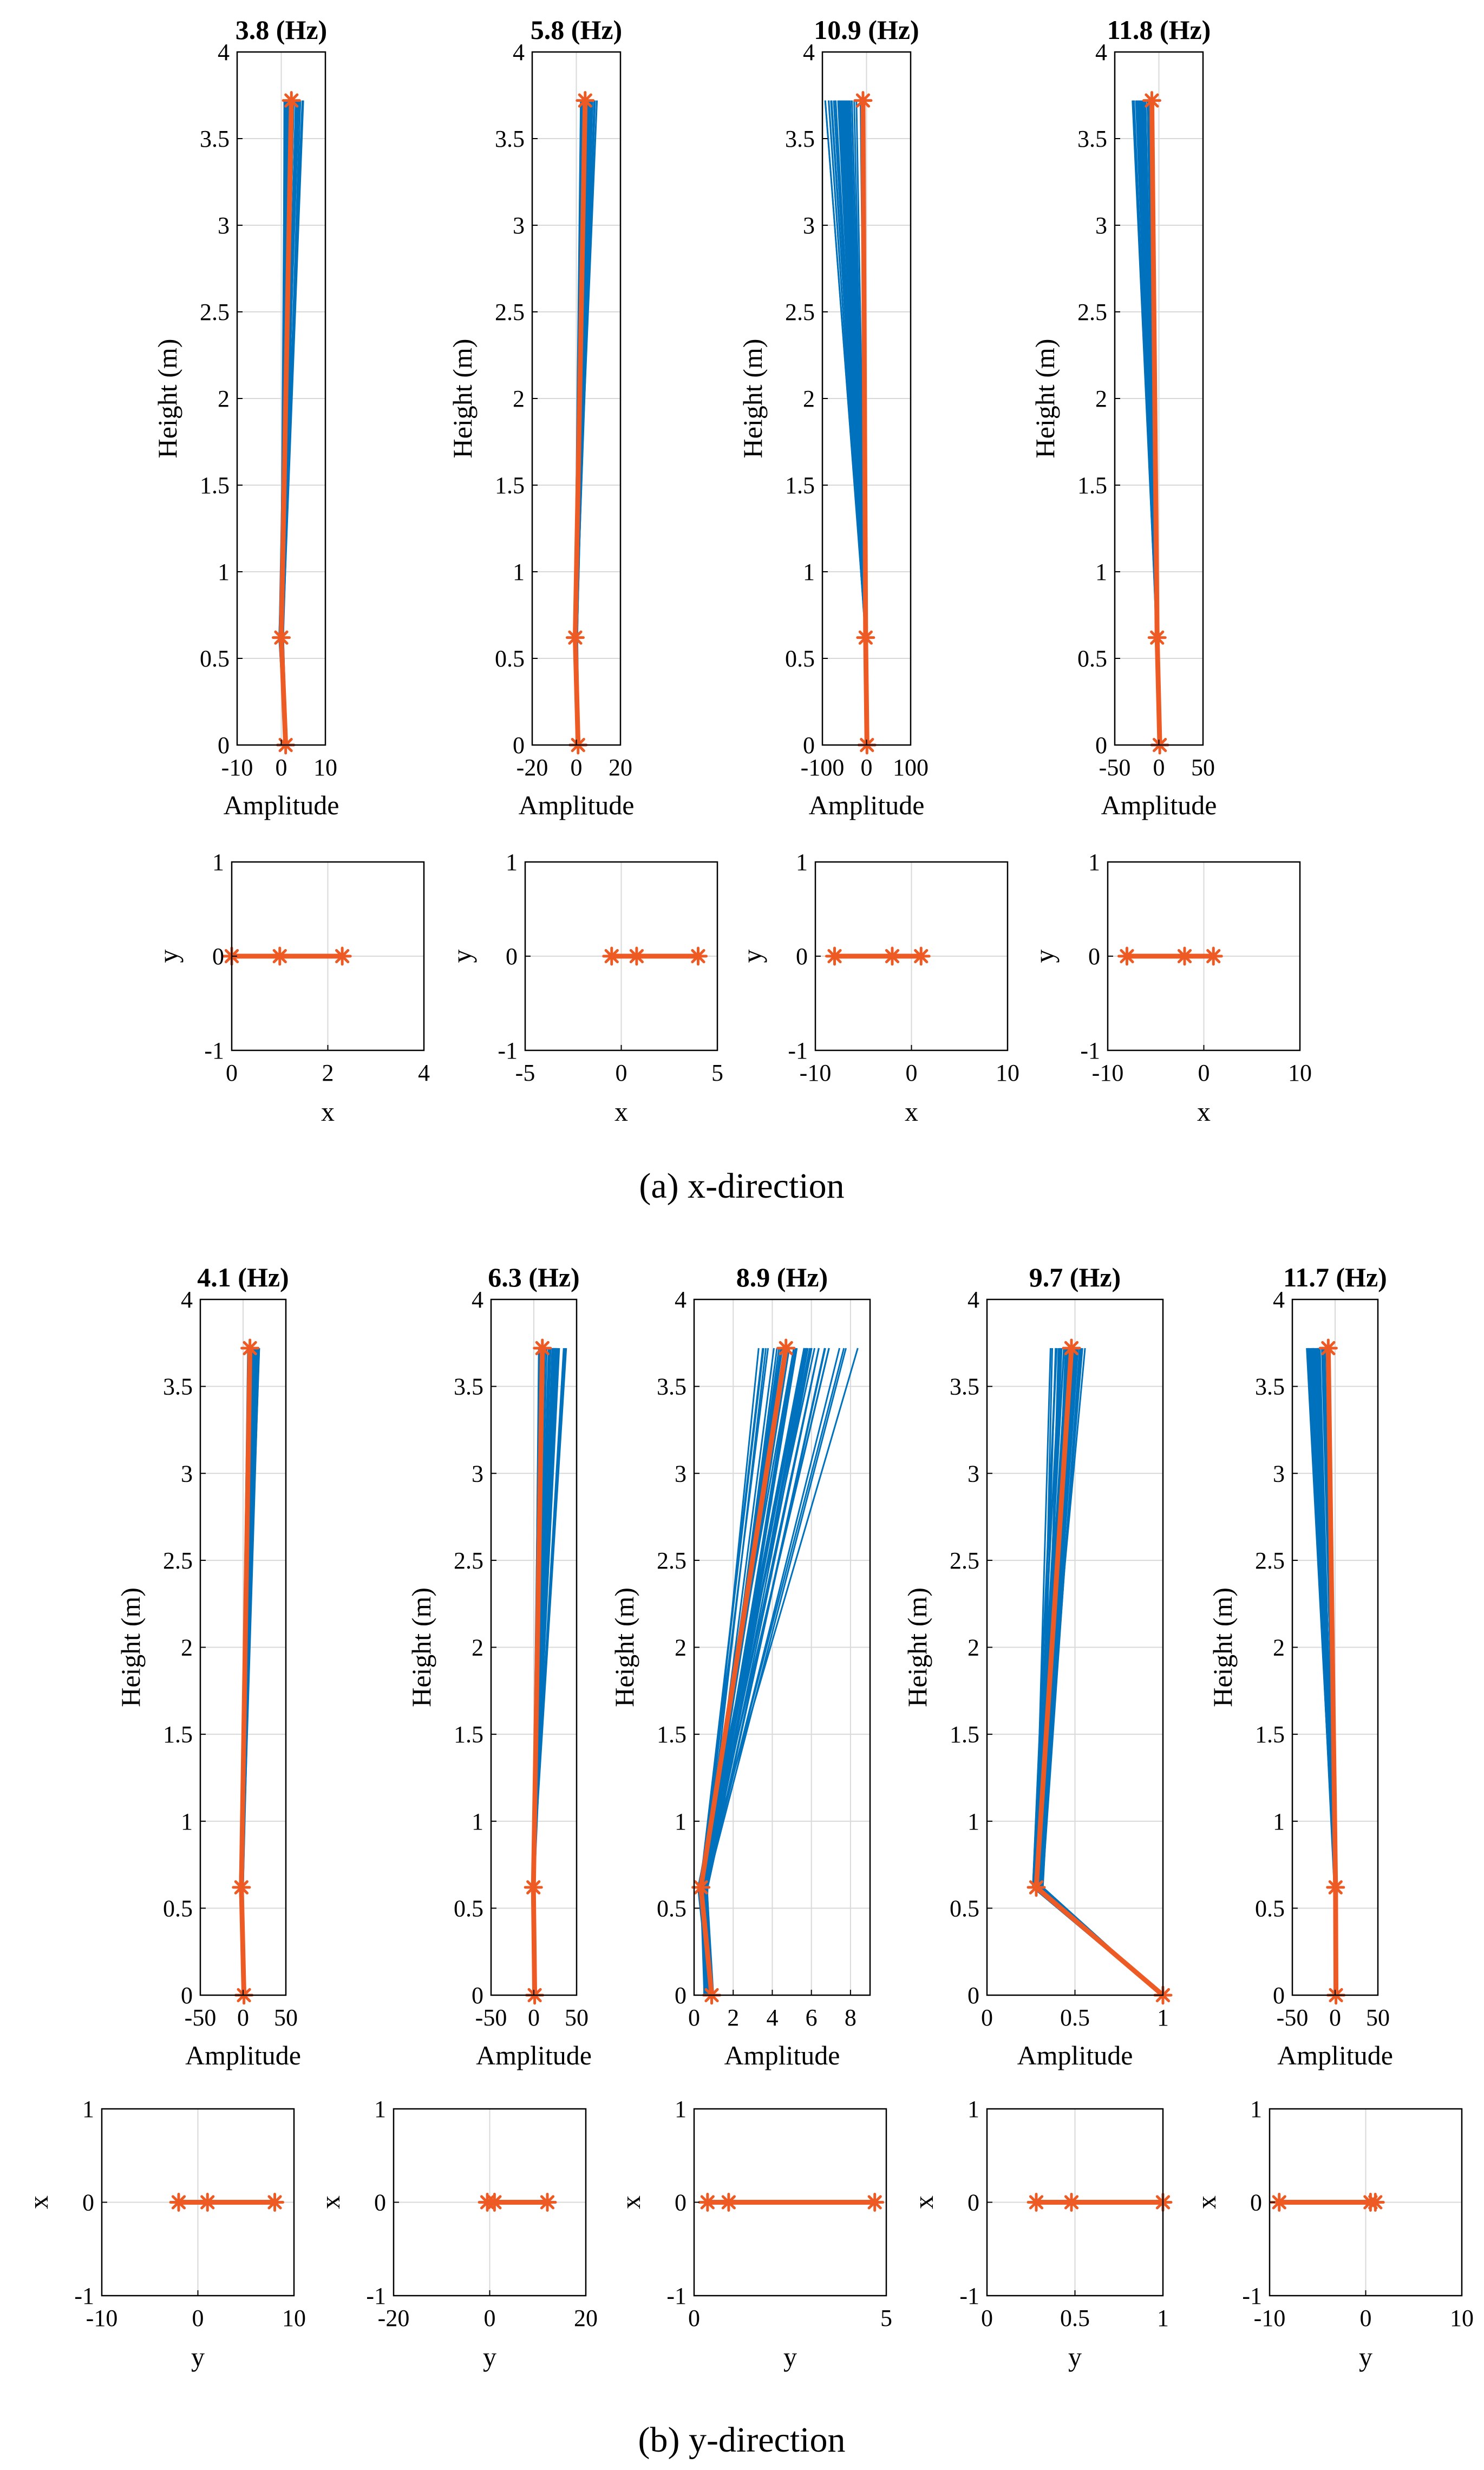 This screenshot has width=1484, height=2470. I want to click on plan-y-axis-label: y, so click(462, 956).